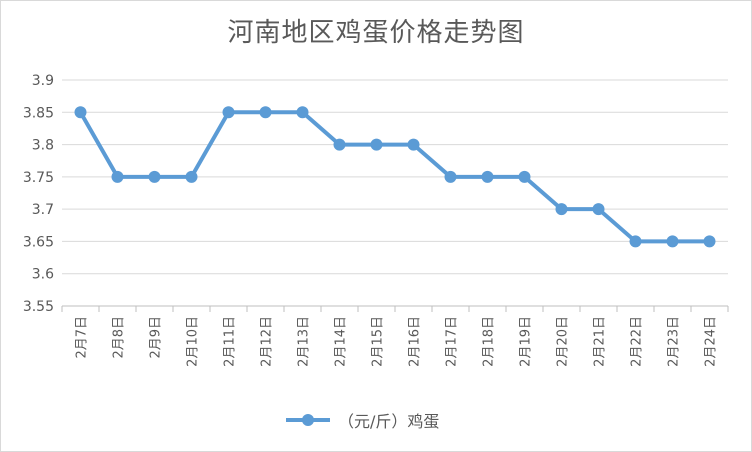  Describe the element at coordinates (389, 421) in the screenshot. I see `legend-label: （元/斤）鸡蛋` at that location.